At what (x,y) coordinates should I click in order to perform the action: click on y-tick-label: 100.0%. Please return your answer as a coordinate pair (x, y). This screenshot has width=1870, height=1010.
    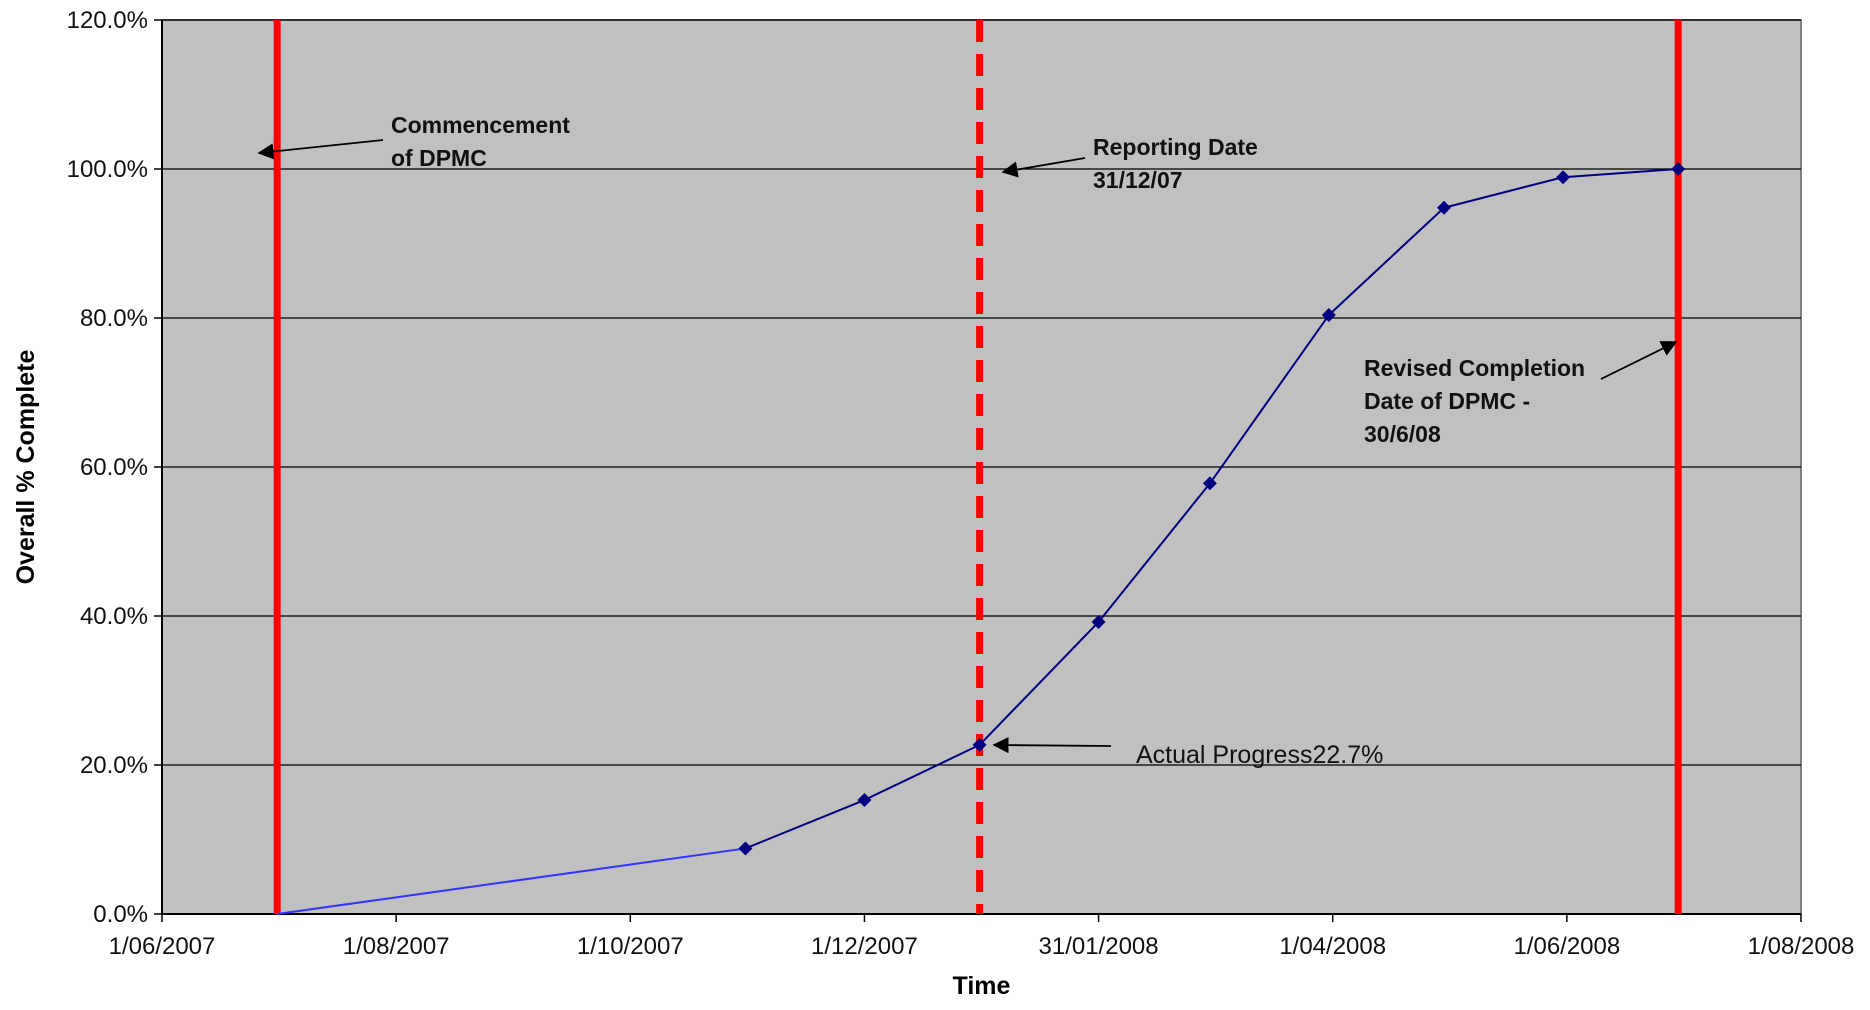
    Looking at the image, I should click on (107, 169).